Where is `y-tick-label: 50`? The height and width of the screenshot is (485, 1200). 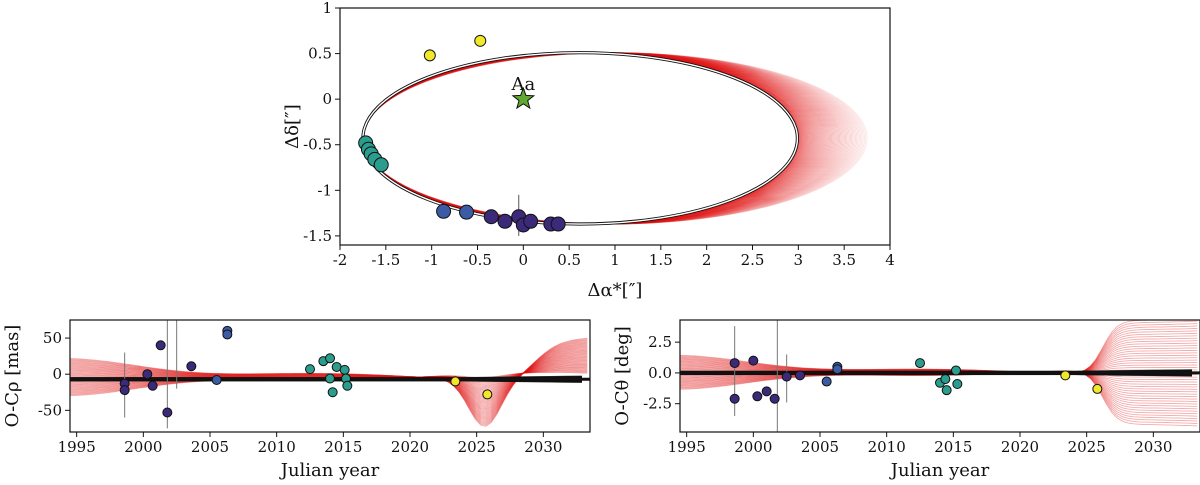
y-tick-label: 50 is located at coordinates (52, 338).